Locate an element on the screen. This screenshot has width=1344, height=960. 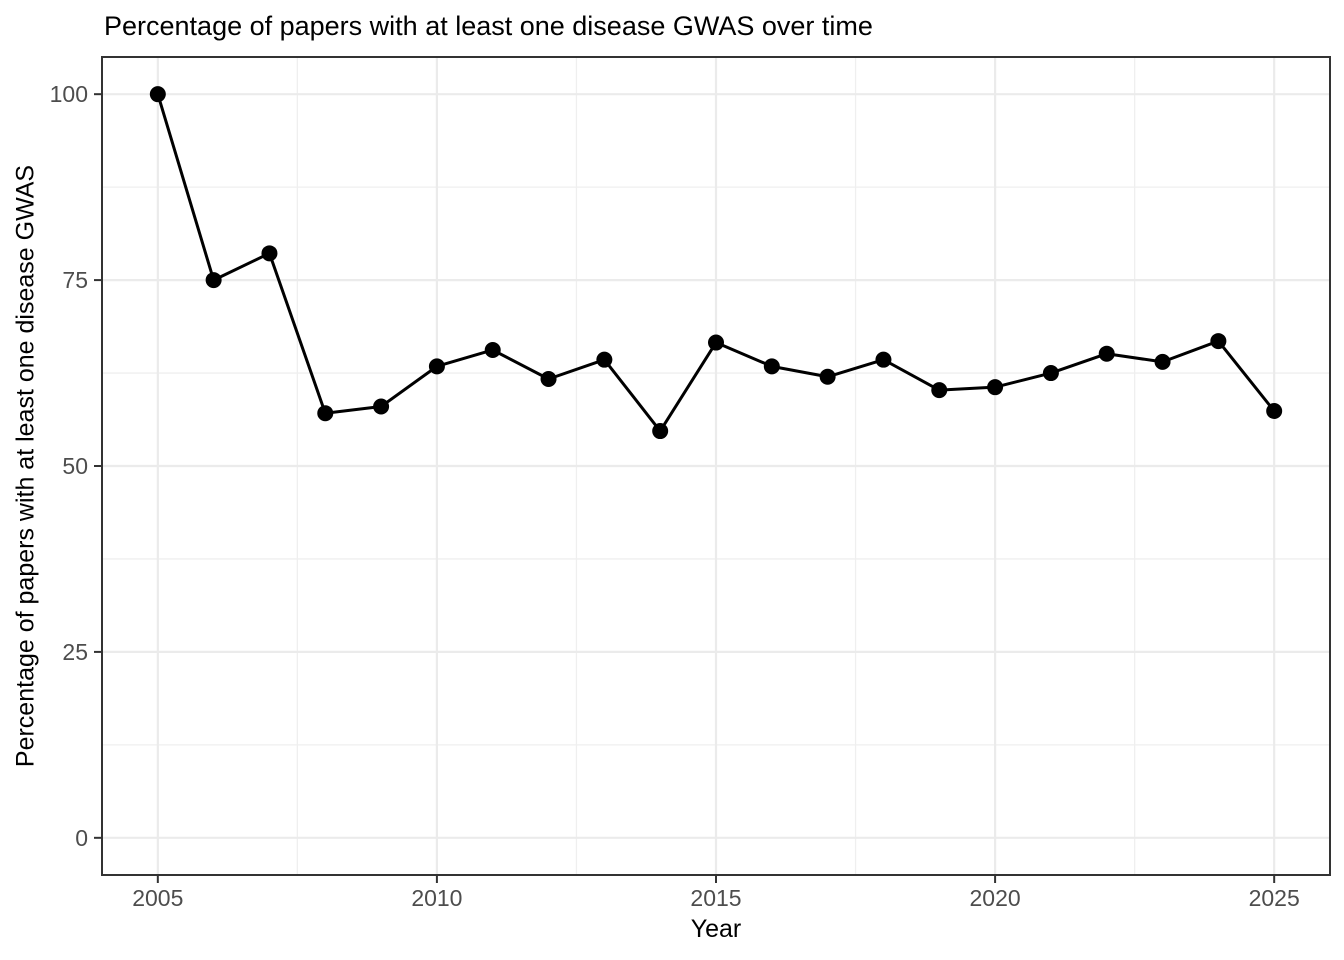
x-tick-label: 2005 is located at coordinates (157, 898).